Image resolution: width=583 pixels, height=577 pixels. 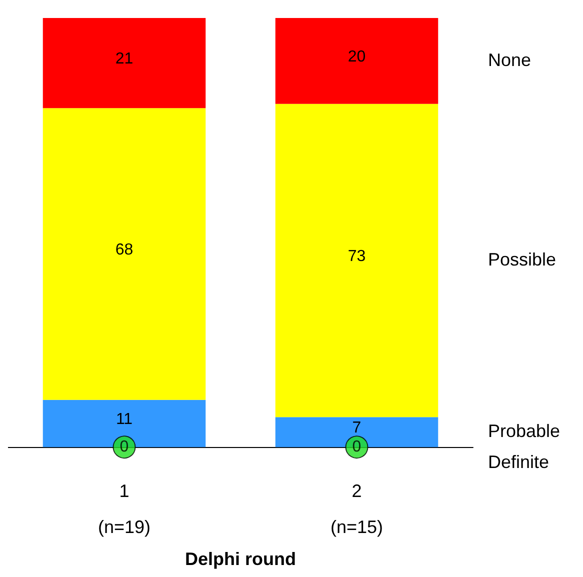 I want to click on x-tick-label: 2 (n=15), so click(x=357, y=509).